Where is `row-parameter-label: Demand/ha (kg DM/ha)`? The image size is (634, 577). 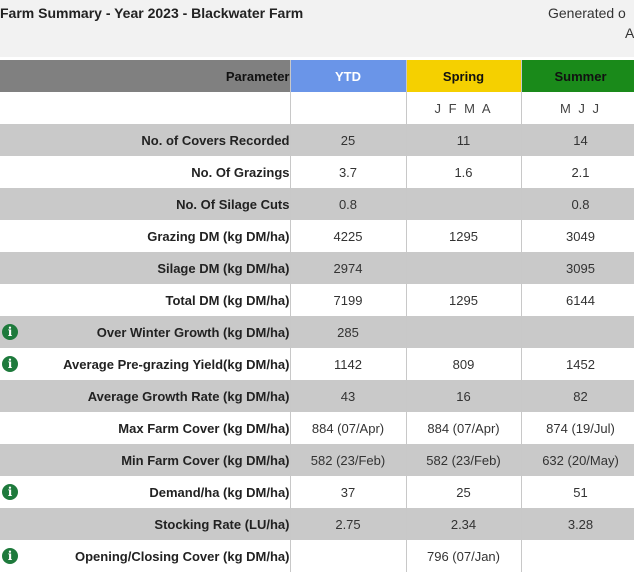 row-parameter-label: Demand/ha (kg DM/ha) is located at coordinates (219, 492).